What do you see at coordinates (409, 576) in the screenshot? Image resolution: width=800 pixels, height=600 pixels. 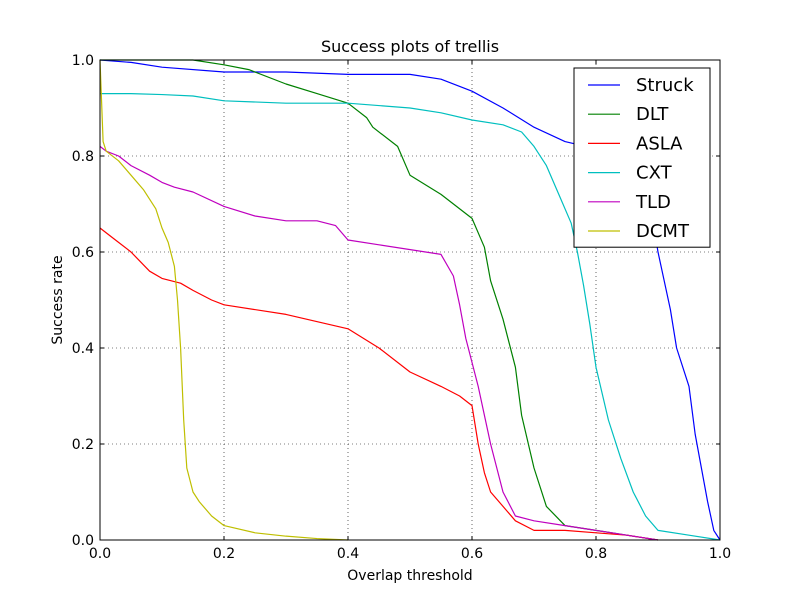 I see `x-axis-label: Overlap threshold` at bounding box center [409, 576].